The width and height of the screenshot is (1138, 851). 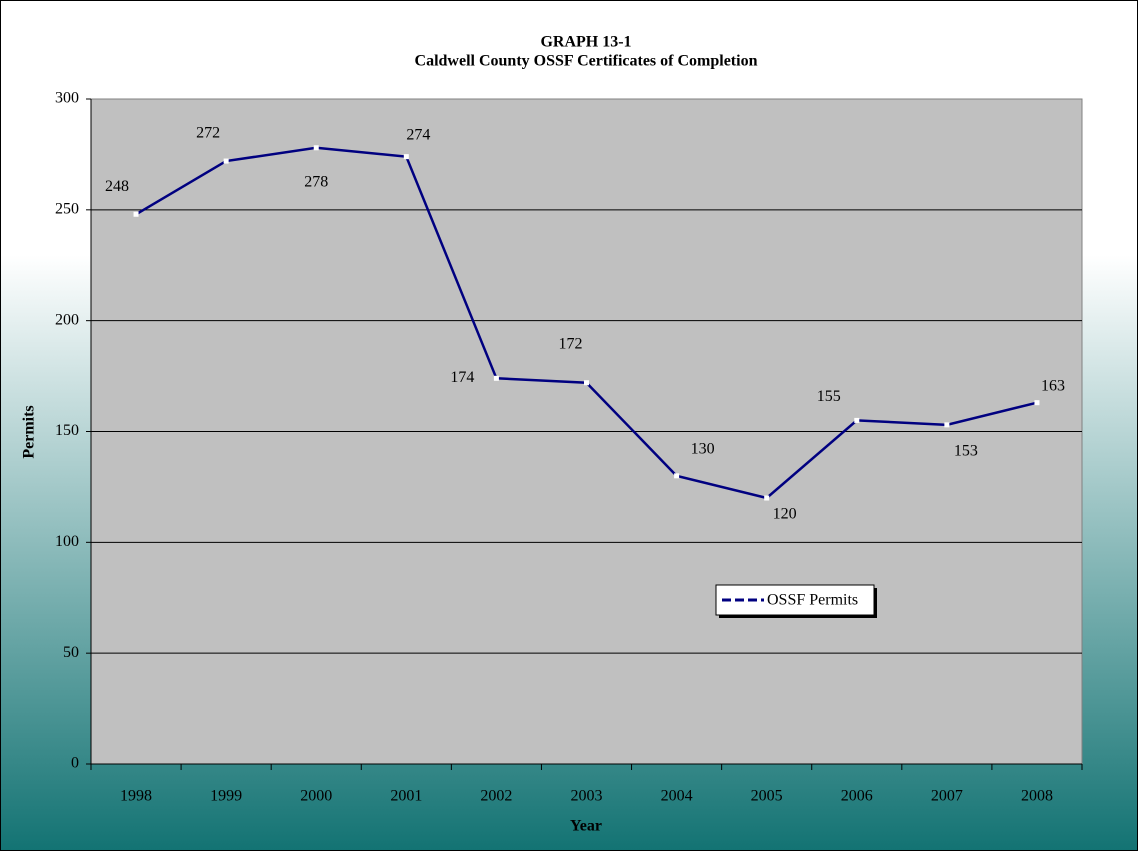 What do you see at coordinates (406, 796) in the screenshot?
I see `x-tick-label: 2001` at bounding box center [406, 796].